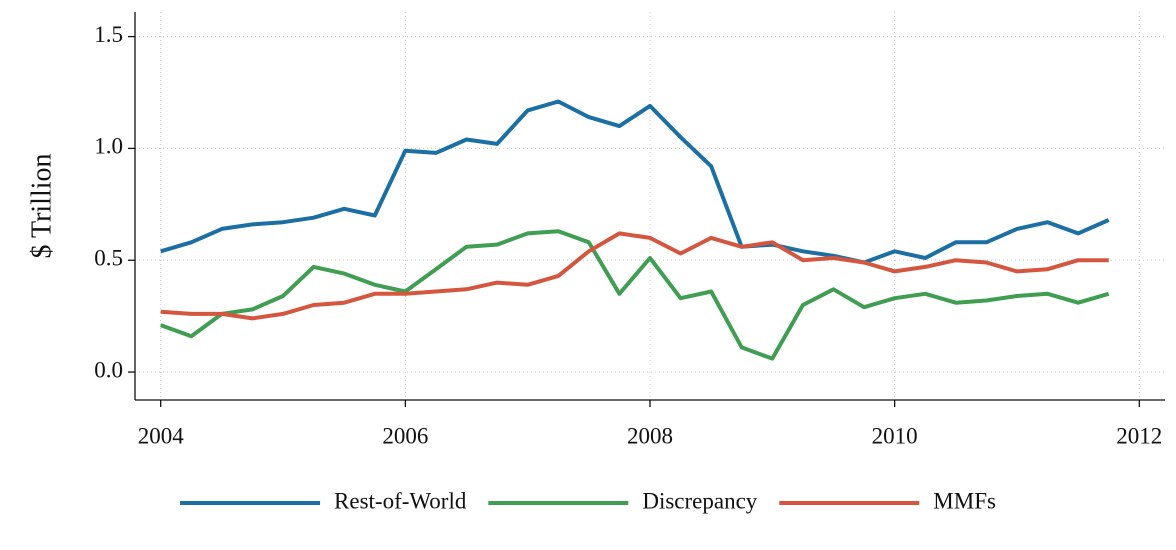 The width and height of the screenshot is (1176, 550). What do you see at coordinates (964, 500) in the screenshot?
I see `legend-label: MMFs` at bounding box center [964, 500].